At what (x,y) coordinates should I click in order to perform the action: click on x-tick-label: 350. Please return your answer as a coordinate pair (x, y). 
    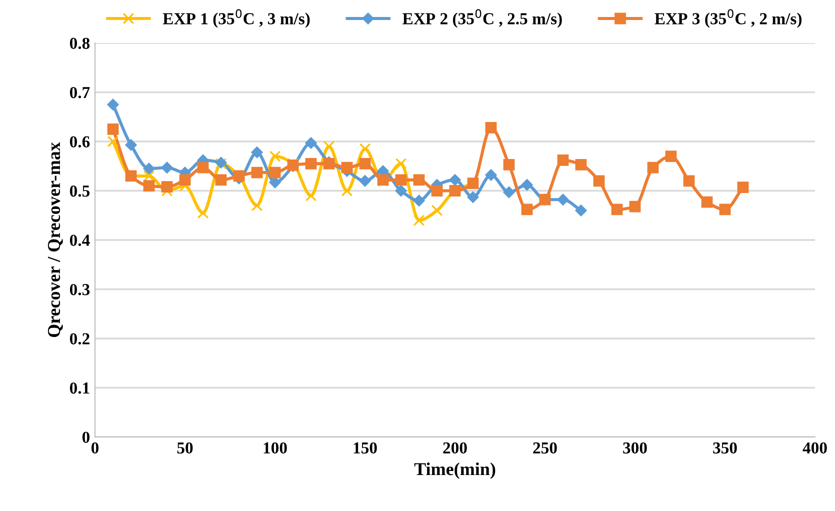
    Looking at the image, I should click on (725, 448).